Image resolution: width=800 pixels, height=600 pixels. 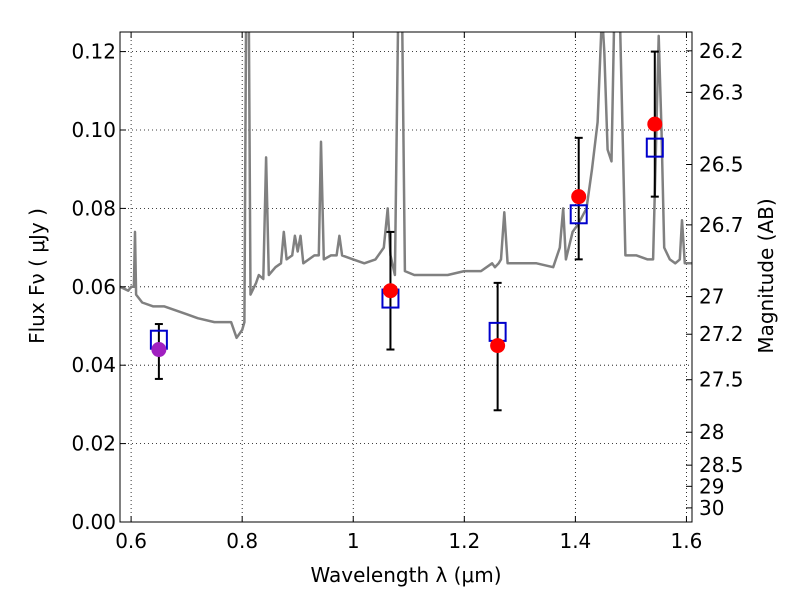 What do you see at coordinates (711, 432) in the screenshot?
I see `mag-tick-label: 28` at bounding box center [711, 432].